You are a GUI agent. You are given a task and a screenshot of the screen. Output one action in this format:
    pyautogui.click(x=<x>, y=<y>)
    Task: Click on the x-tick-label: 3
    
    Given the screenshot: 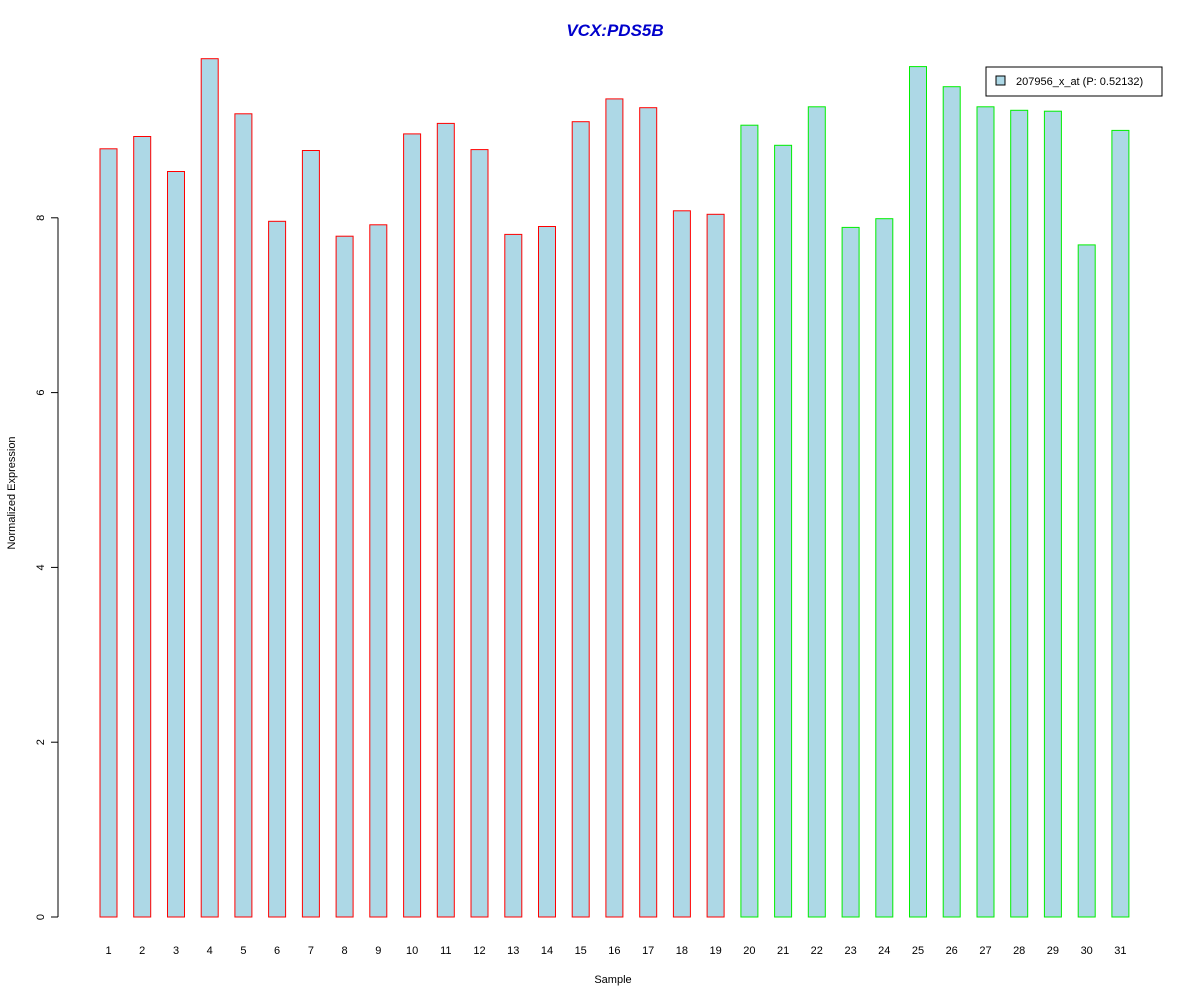 What is the action you would take?
    pyautogui.click(x=176, y=951)
    